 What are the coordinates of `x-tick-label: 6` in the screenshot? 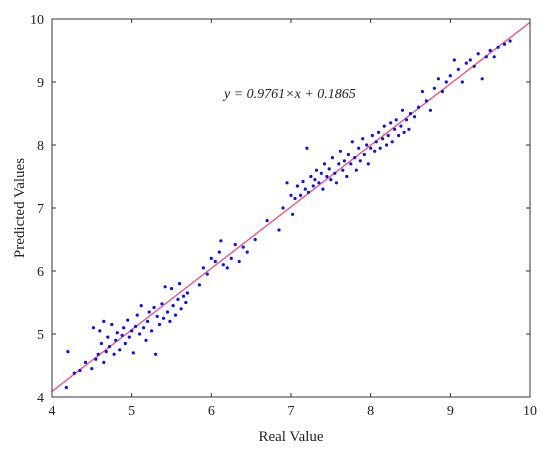 It's located at (211, 411).